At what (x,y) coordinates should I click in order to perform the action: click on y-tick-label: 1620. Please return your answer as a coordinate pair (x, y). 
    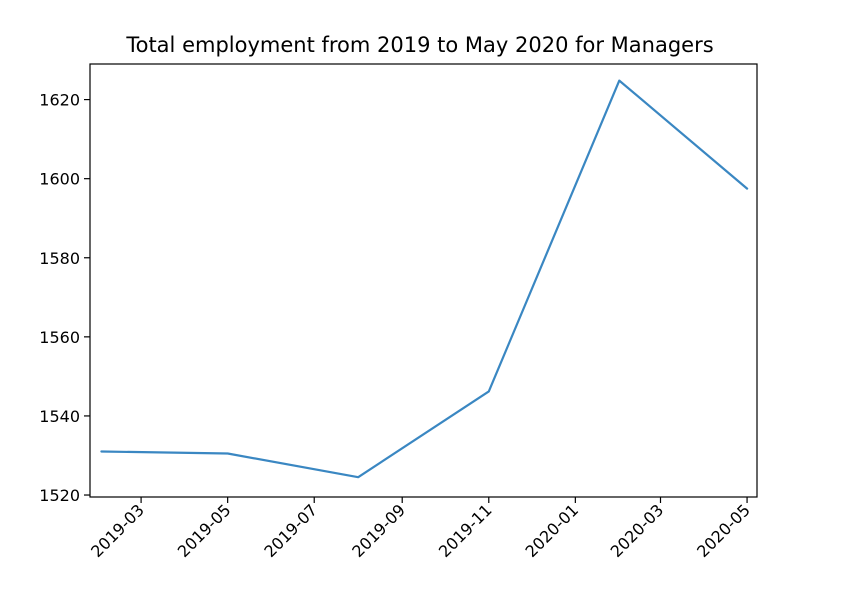
    Looking at the image, I should click on (59, 100).